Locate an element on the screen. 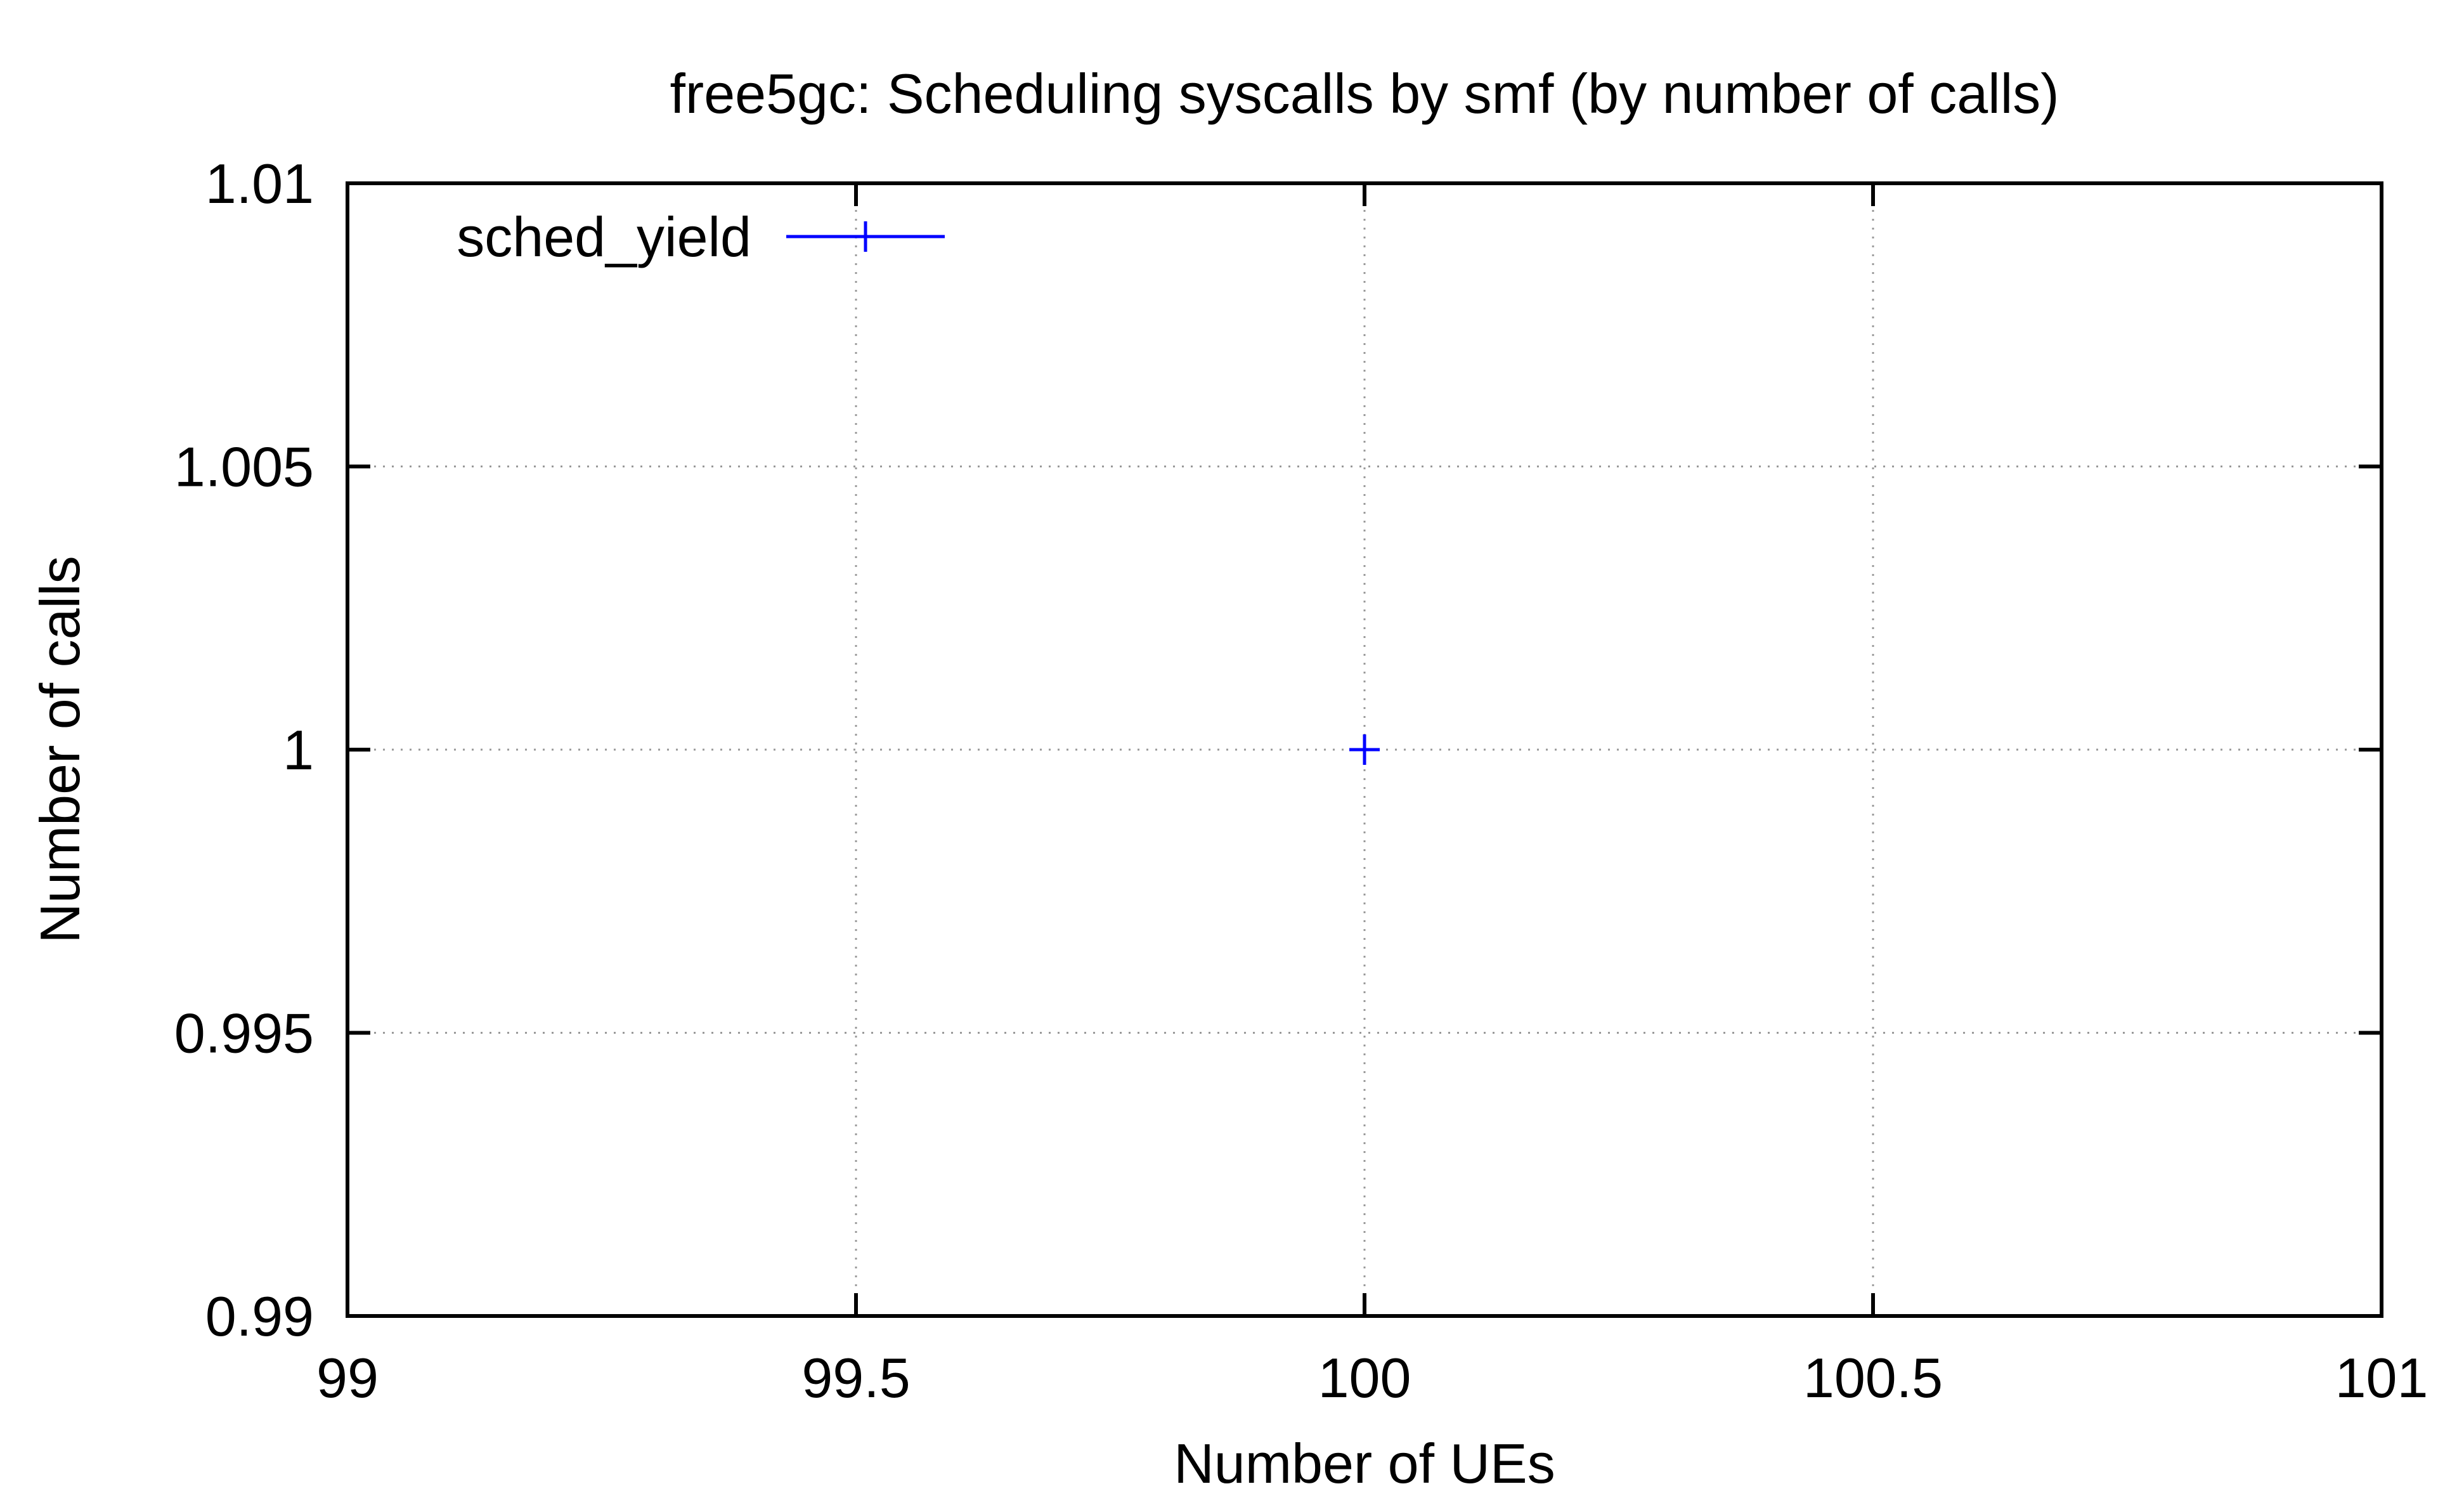  y-tick-label: 0.995 is located at coordinates (244, 1033).